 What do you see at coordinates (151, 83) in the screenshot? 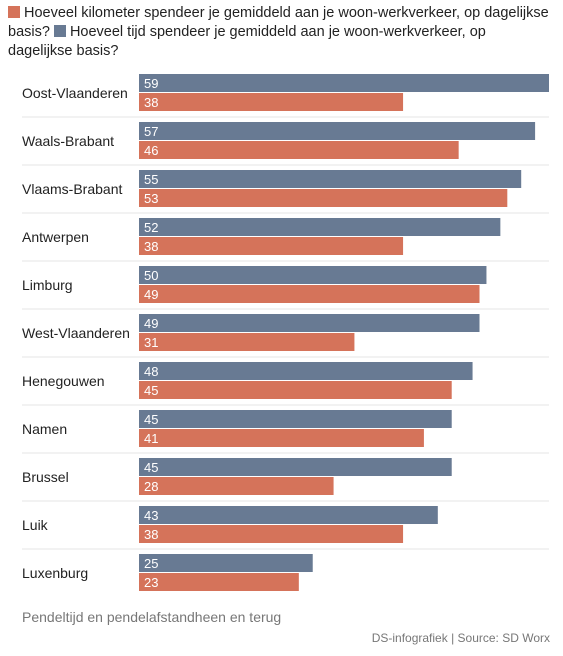
I see `value-label-time: 59` at bounding box center [151, 83].